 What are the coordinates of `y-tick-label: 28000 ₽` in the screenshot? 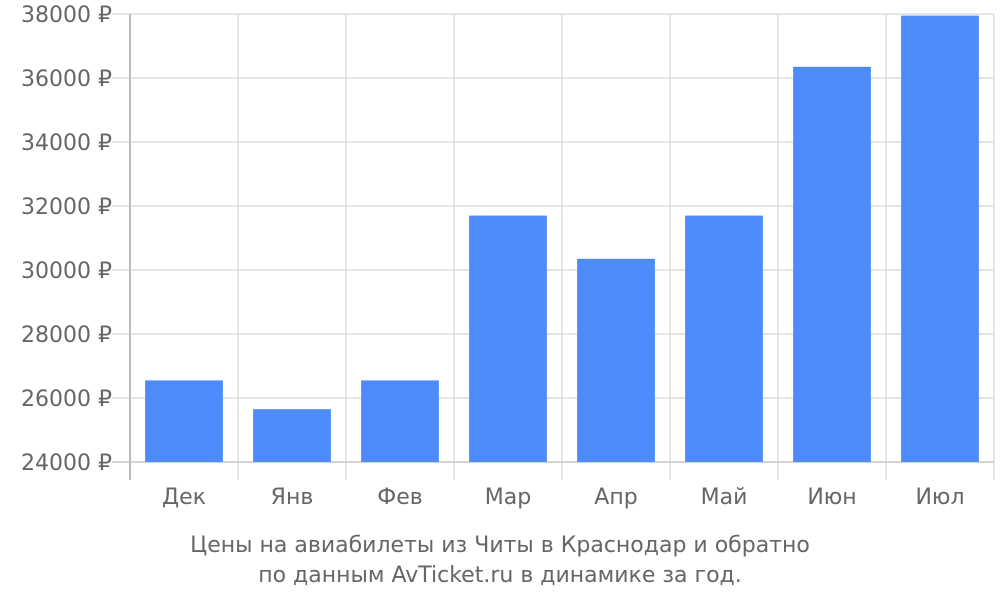 It's located at (66, 335).